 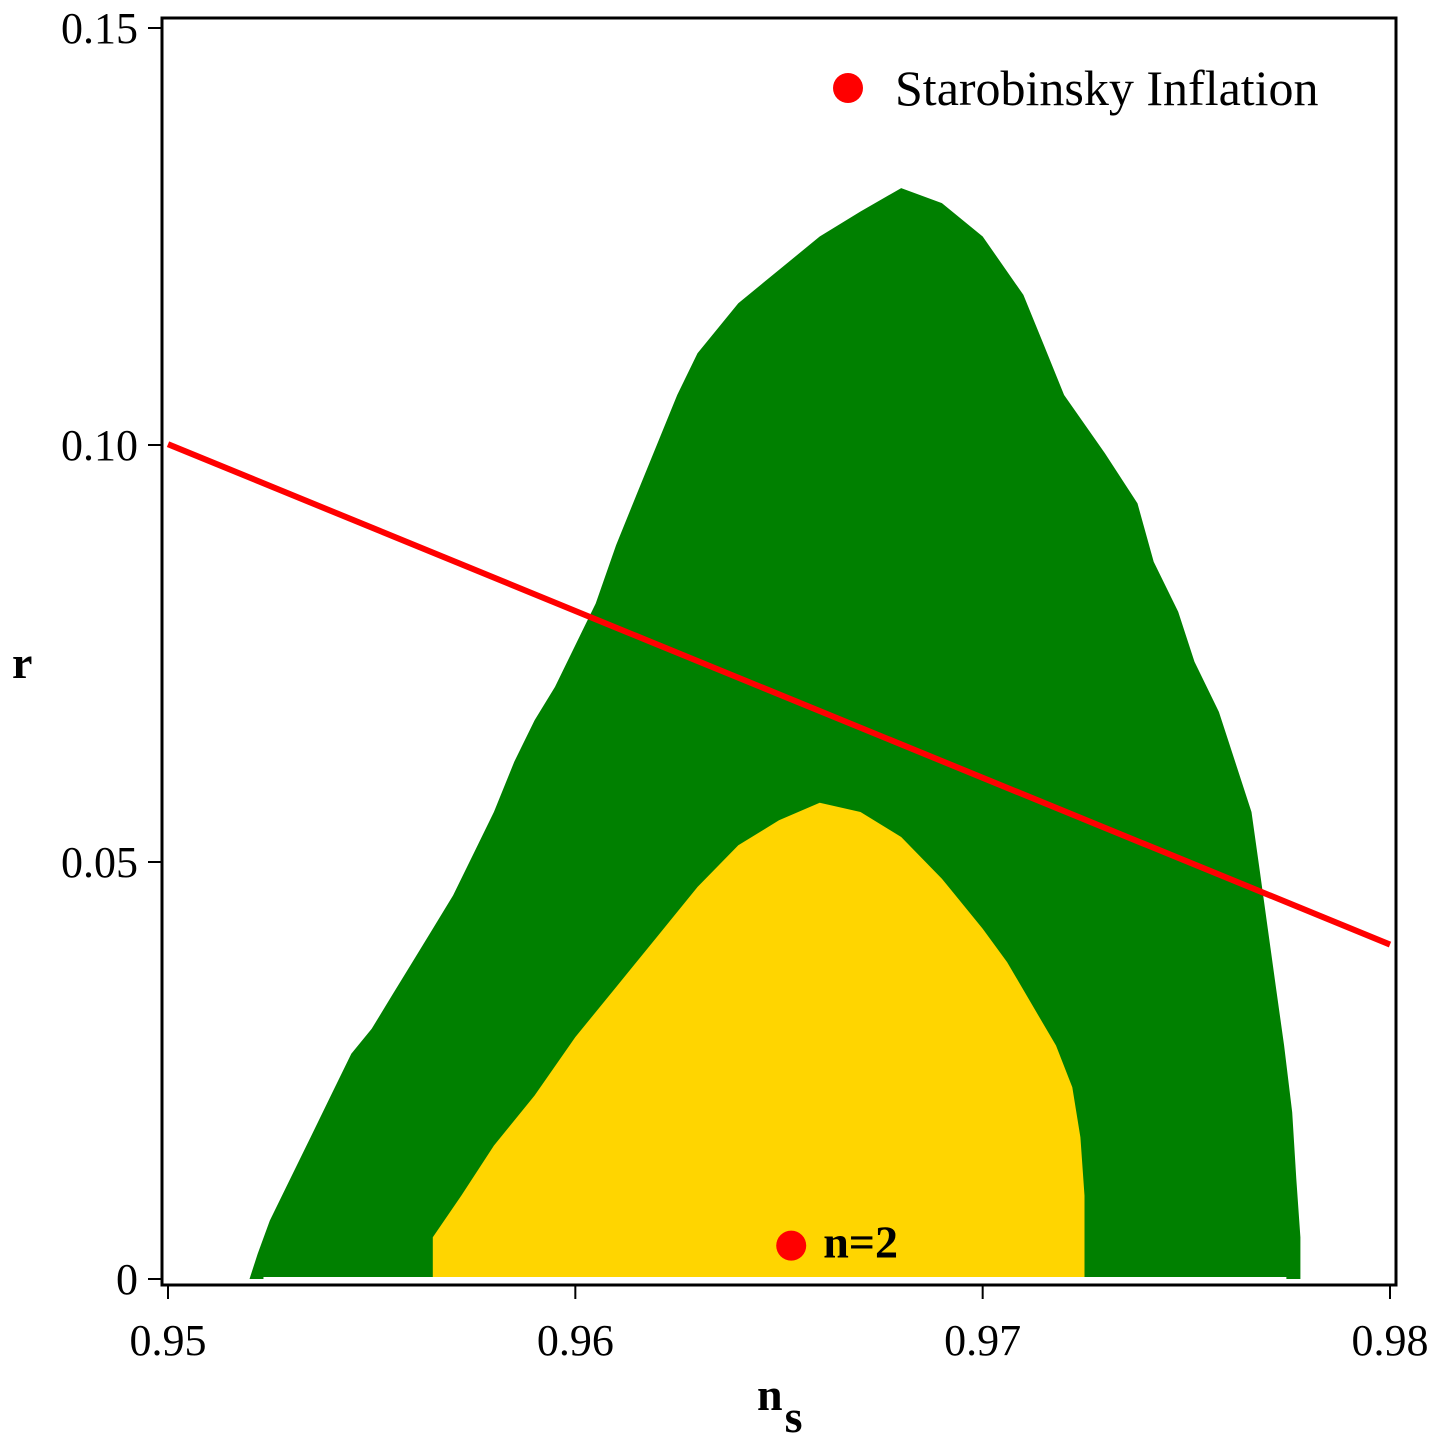 I want to click on x-axis-label: ns, so click(x=780, y=1403).